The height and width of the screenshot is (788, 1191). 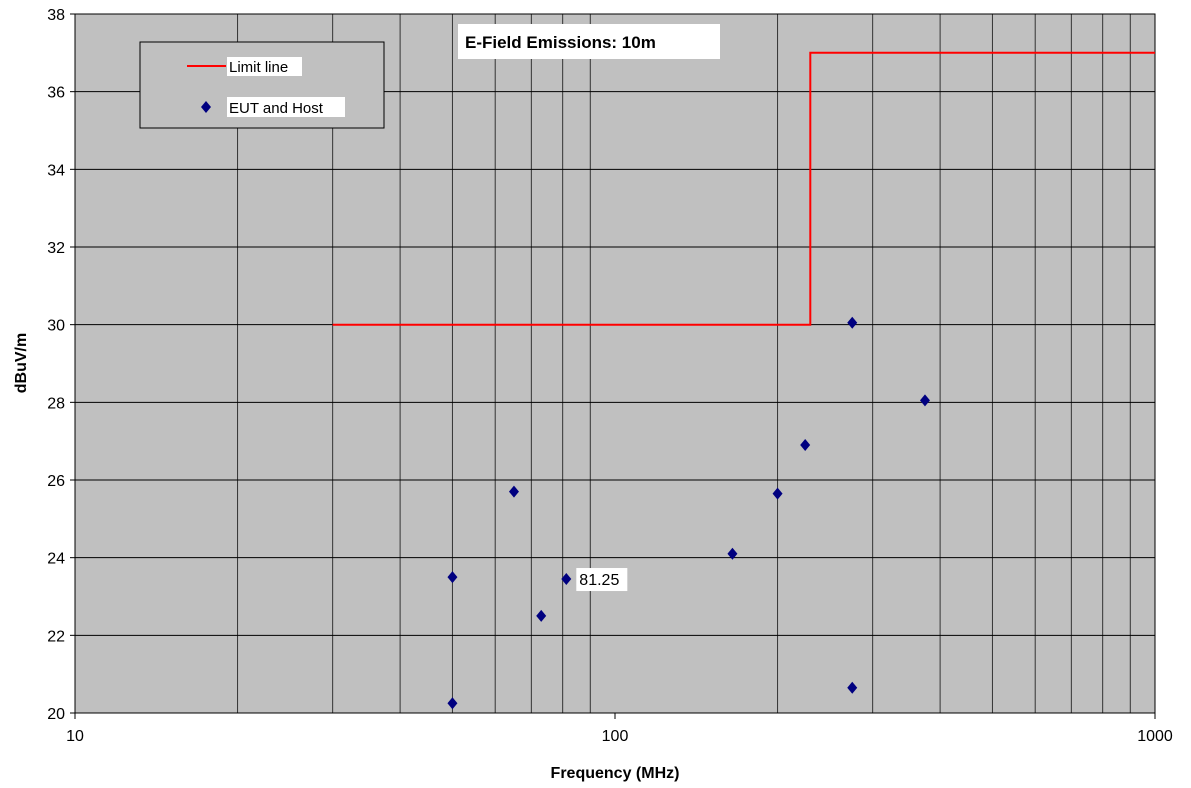 I want to click on x-tick-label: 10, so click(x=75, y=736).